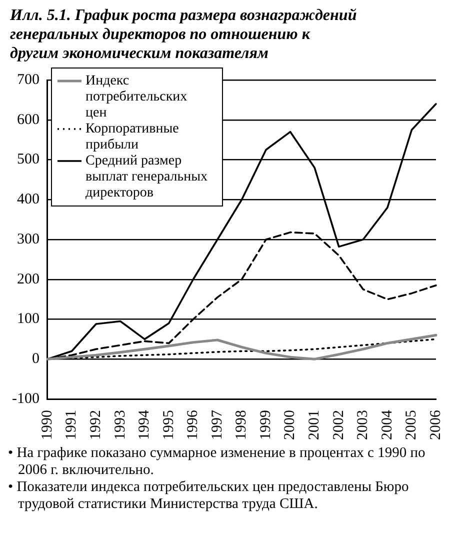 The width and height of the screenshot is (457, 545). Describe the element at coordinates (26, 398) in the screenshot. I see `y-tick-label: -100` at that location.